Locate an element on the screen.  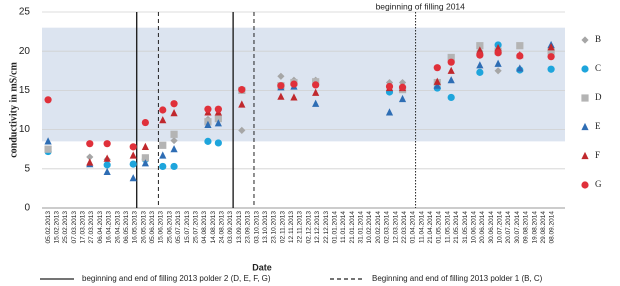
x-tick-label: 12.11.2013 is located at coordinates (291, 227).